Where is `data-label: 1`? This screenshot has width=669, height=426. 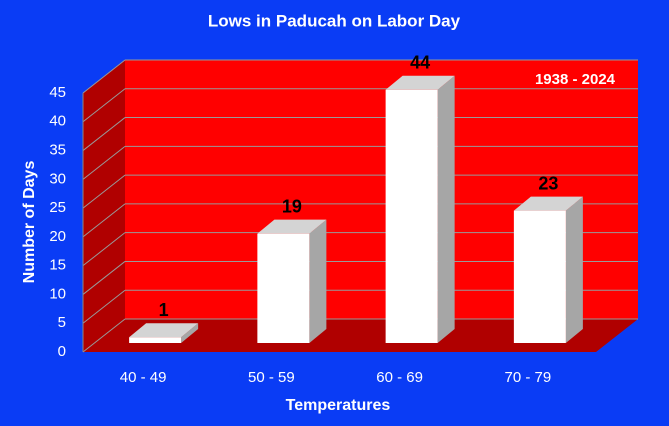
data-label: 1 is located at coordinates (164, 310).